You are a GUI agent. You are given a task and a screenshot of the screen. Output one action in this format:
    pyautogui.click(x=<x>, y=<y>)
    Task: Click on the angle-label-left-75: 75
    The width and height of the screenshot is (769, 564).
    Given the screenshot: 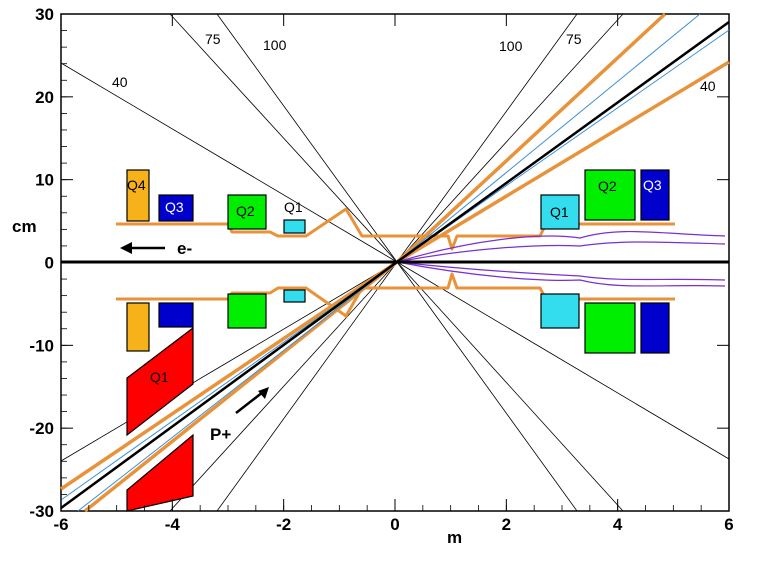 What is the action you would take?
    pyautogui.click(x=213, y=39)
    